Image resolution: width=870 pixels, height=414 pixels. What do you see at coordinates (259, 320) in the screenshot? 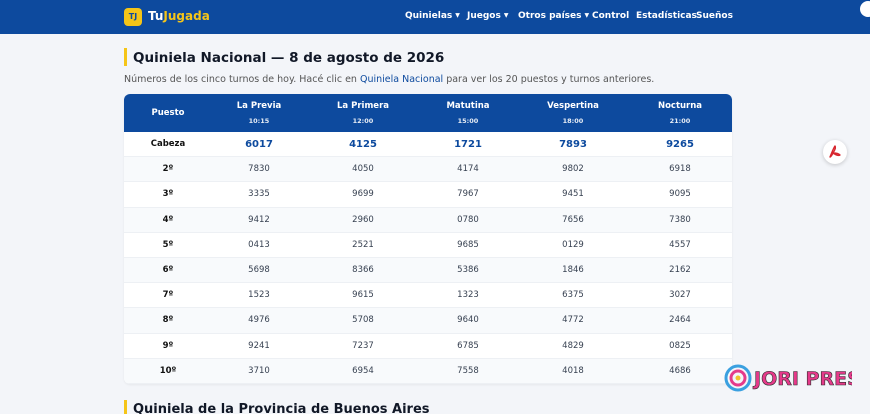
I see `number-cell: 4976` at bounding box center [259, 320].